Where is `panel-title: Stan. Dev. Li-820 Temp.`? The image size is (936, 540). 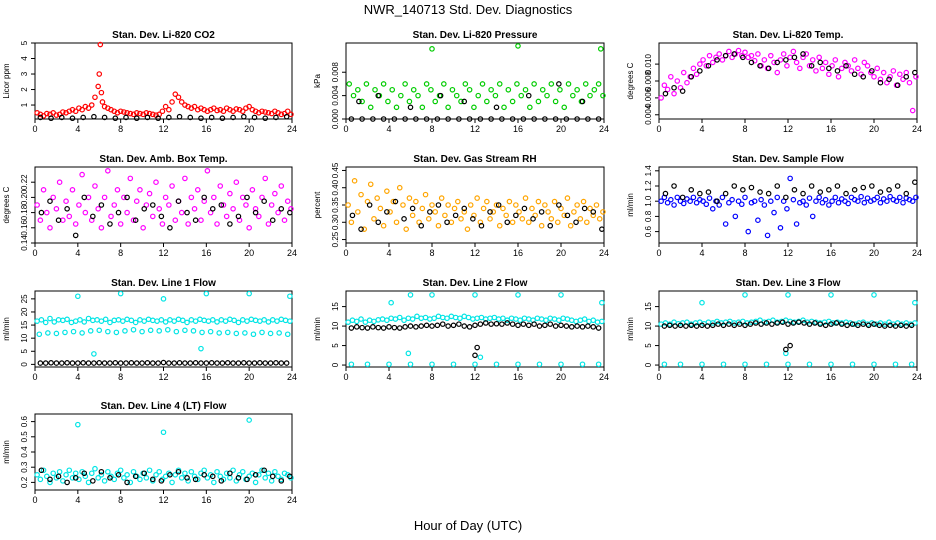 panel-title: Stan. Dev. Li-820 Temp. is located at coordinates (788, 35).